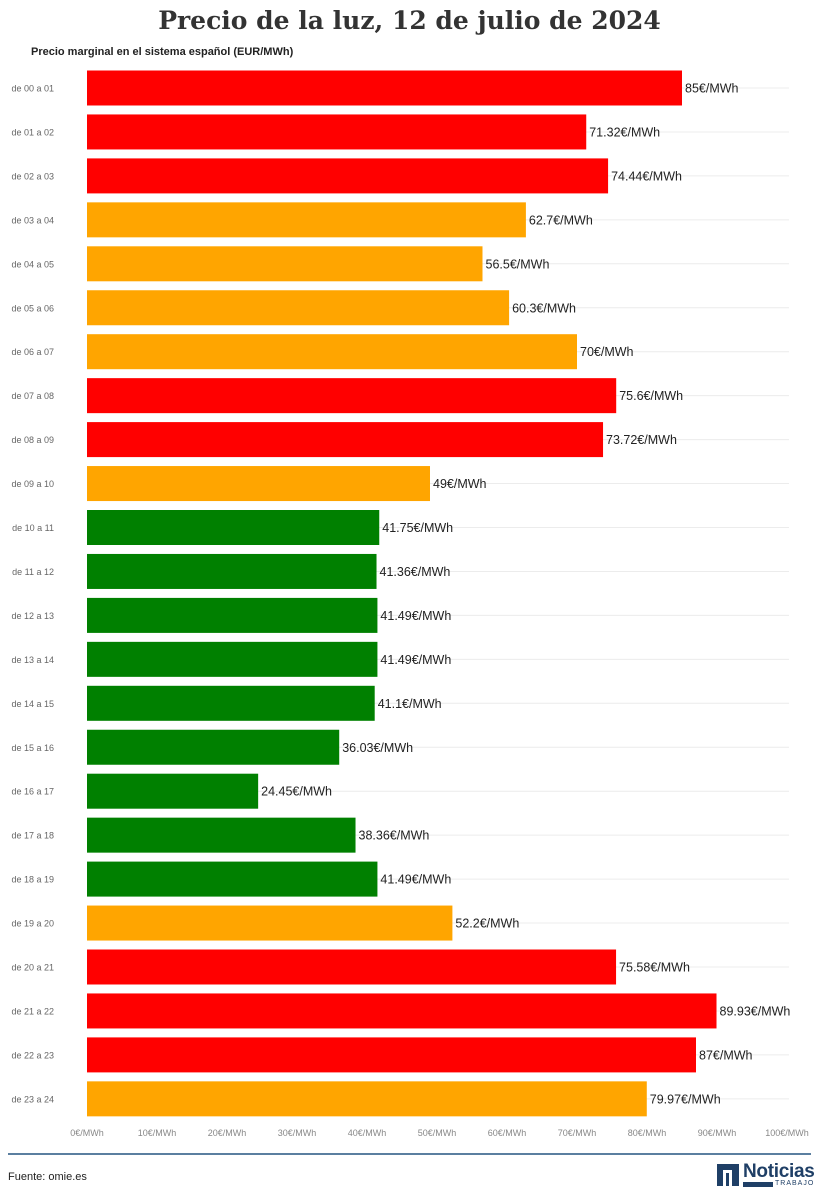 This screenshot has height=1200, width=819. What do you see at coordinates (717, 1133) in the screenshot?
I see `x-tick-label: 90€/MWh` at bounding box center [717, 1133].